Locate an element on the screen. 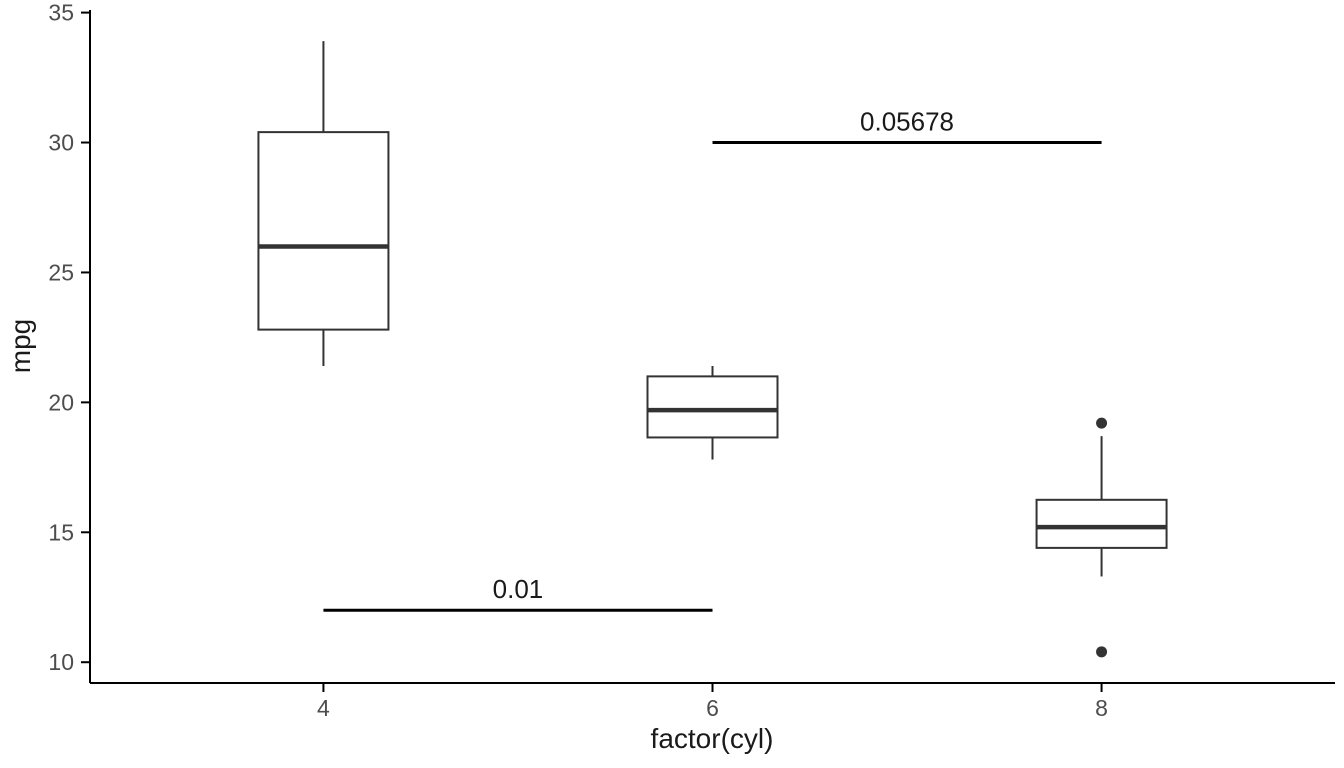 The image size is (1344, 768). x-axis-title: factor(cyl) is located at coordinates (712, 738).